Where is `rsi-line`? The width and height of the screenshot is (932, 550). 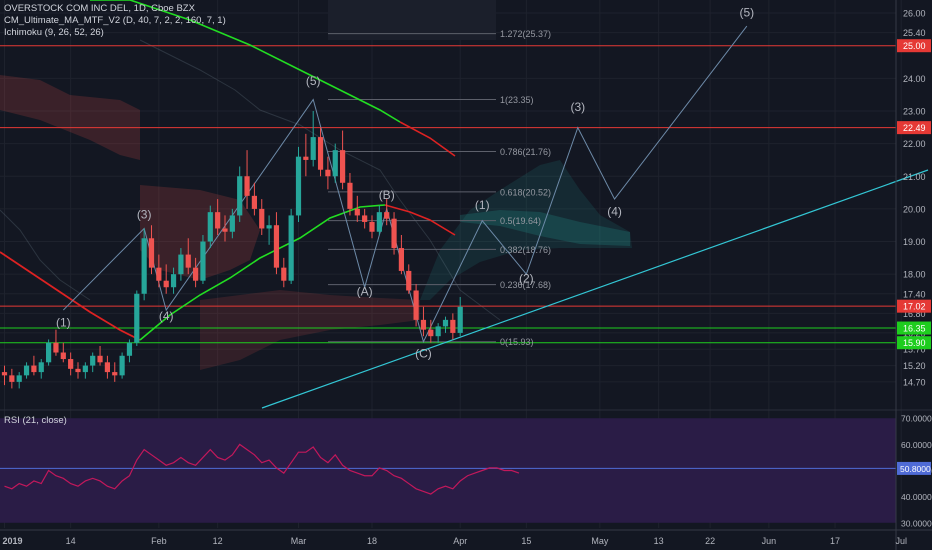
rsi-line is located at coordinates (262, 469).